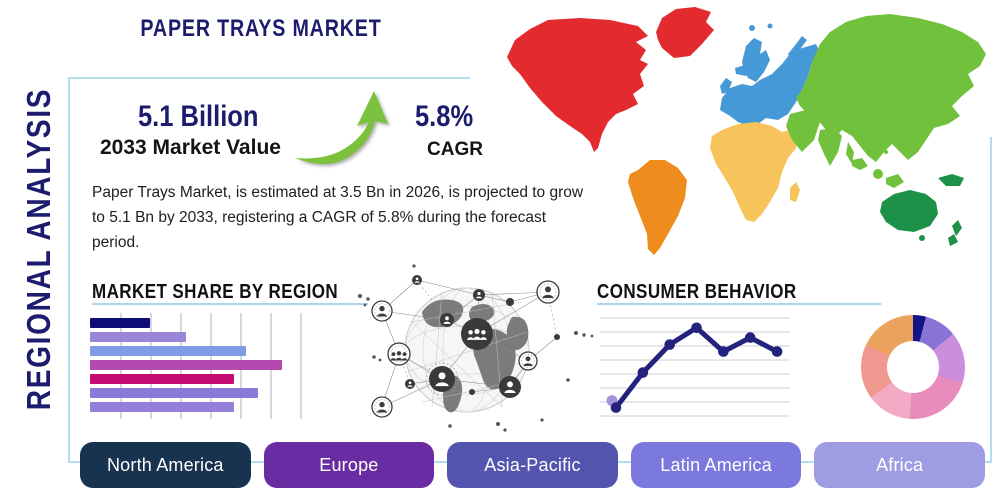 This screenshot has width=1000, height=500. I want to click on consumer-behavior-title: CONSUMER BEHAVIOR, so click(697, 292).